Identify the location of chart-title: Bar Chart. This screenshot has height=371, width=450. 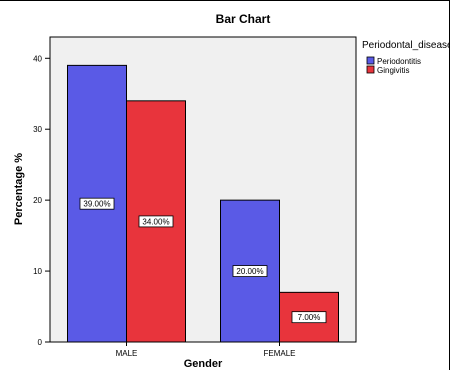
(243, 19).